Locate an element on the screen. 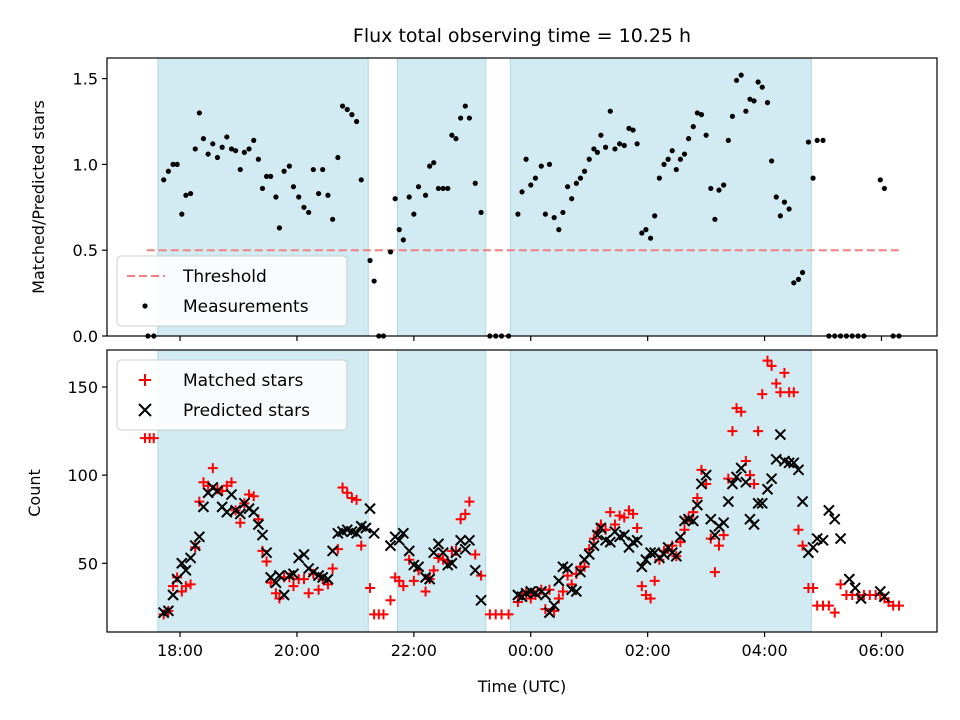 This screenshot has width=960, height=720. legend: Threshold Measurements is located at coordinates (232, 291).